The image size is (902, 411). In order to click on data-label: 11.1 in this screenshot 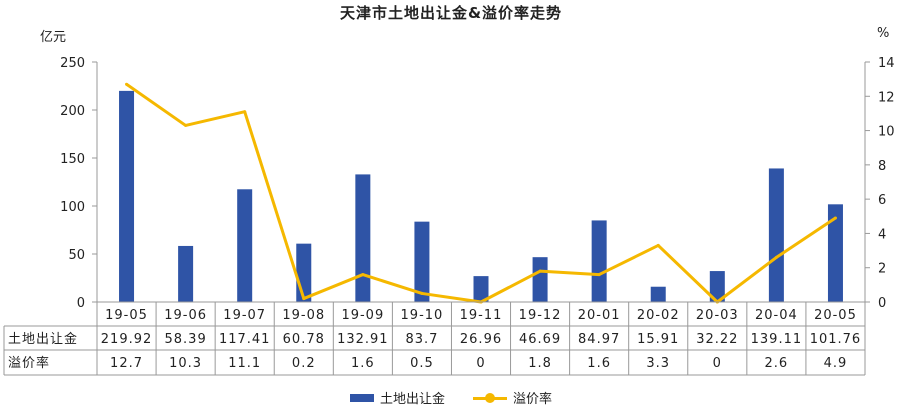, I will do `click(244, 363)`.